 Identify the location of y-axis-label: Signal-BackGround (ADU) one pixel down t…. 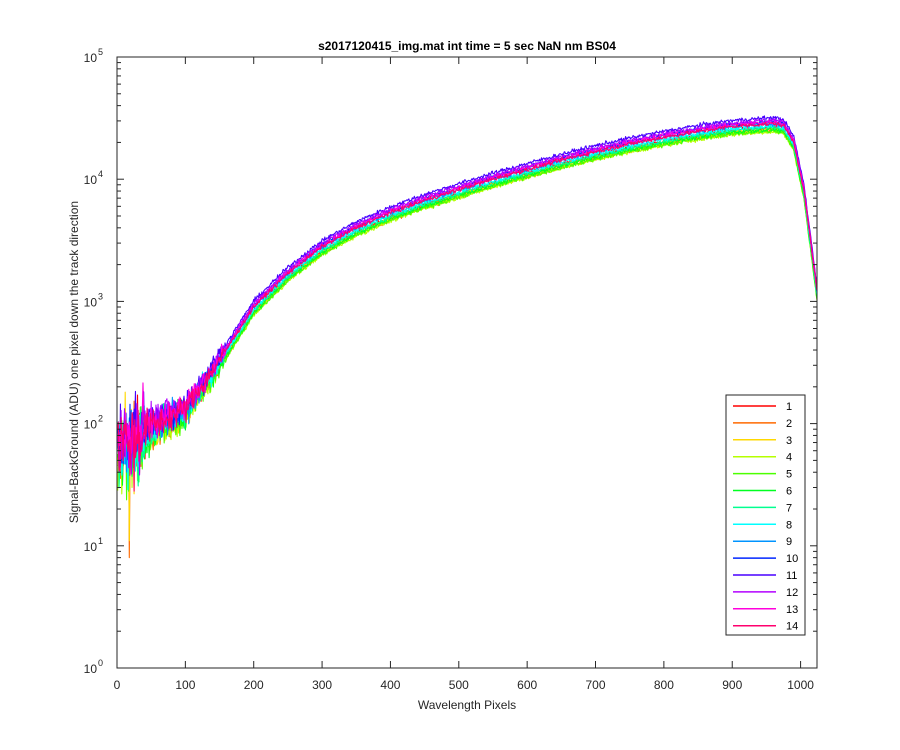
(74, 362).